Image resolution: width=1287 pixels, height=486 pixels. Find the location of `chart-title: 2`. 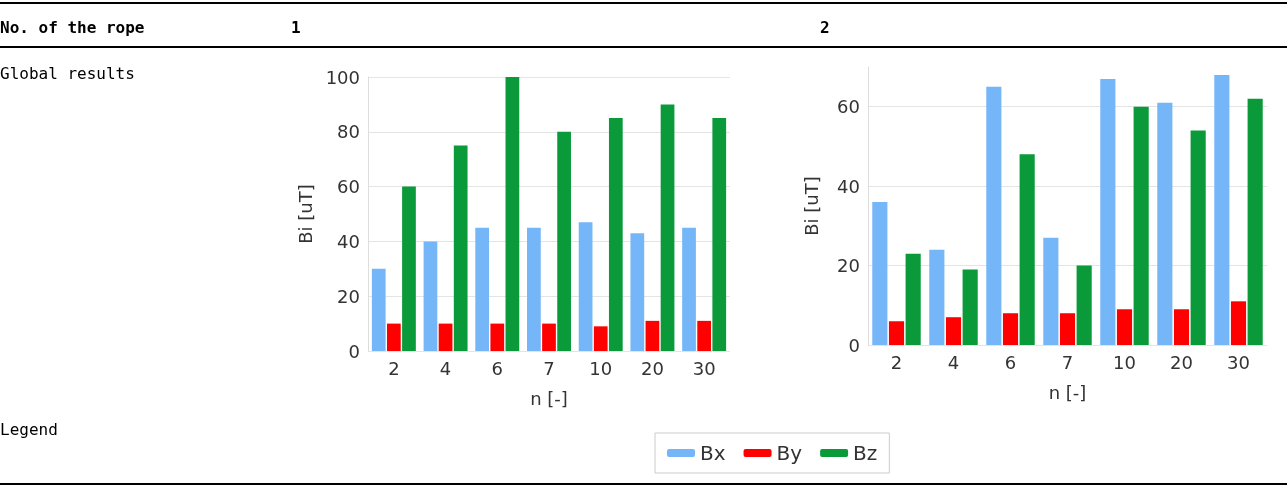

chart-title: 2 is located at coordinates (825, 27).